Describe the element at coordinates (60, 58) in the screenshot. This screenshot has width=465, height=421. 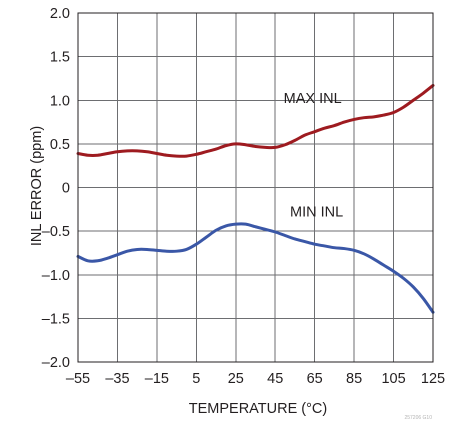
I see `y-tick-label: 1.5` at that location.